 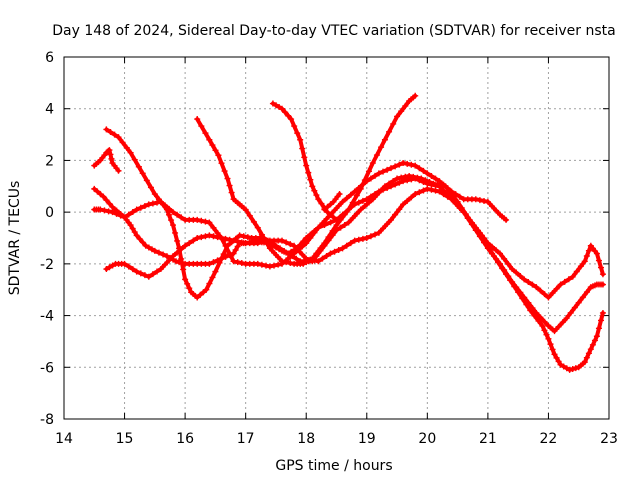 I want to click on y-tick-label: -2, so click(x=47, y=265).